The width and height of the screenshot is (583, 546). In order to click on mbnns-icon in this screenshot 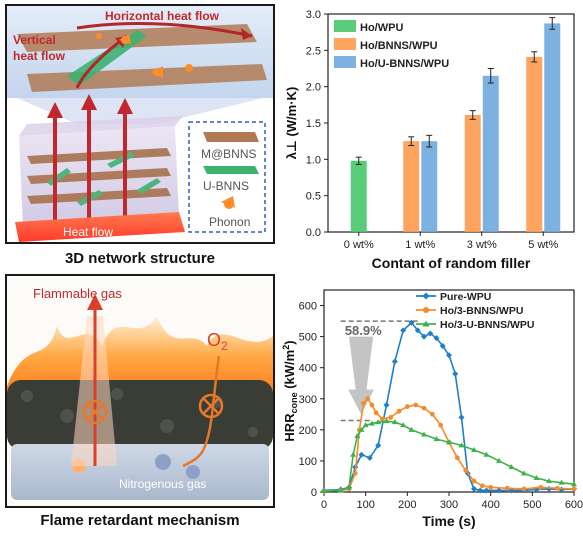, I will do `click(231, 137)`.